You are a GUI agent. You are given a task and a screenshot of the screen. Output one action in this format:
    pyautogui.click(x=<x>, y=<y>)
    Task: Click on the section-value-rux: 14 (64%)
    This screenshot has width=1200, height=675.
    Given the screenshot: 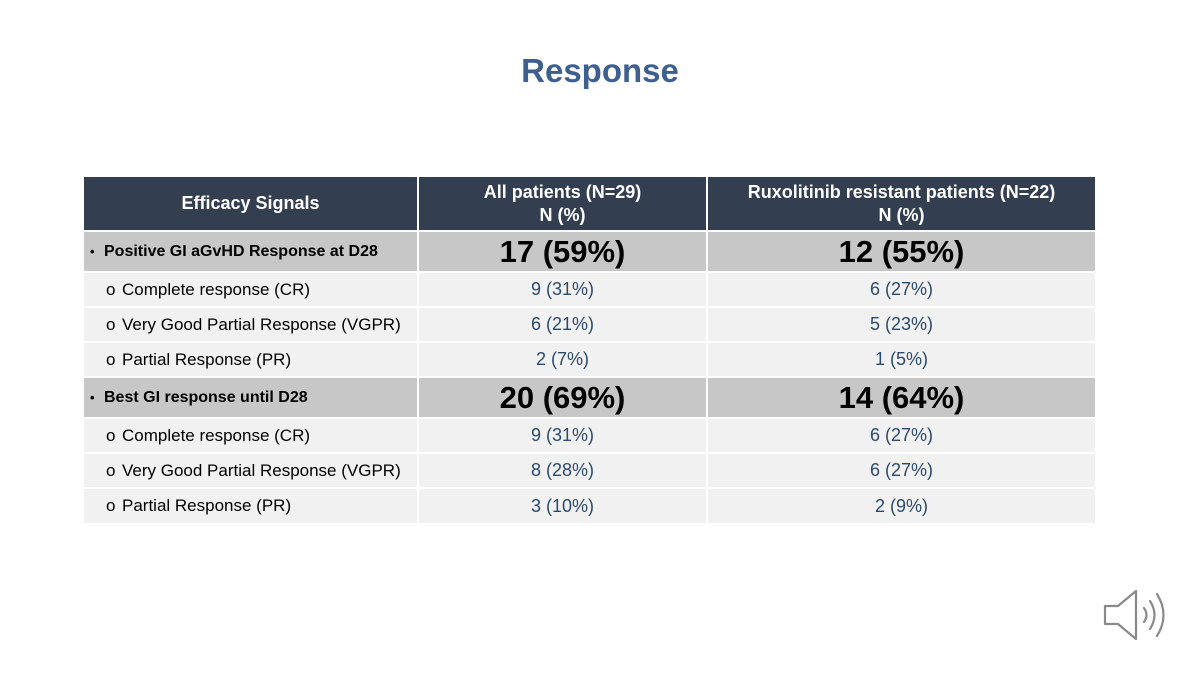 What is the action you would take?
    pyautogui.click(x=901, y=397)
    